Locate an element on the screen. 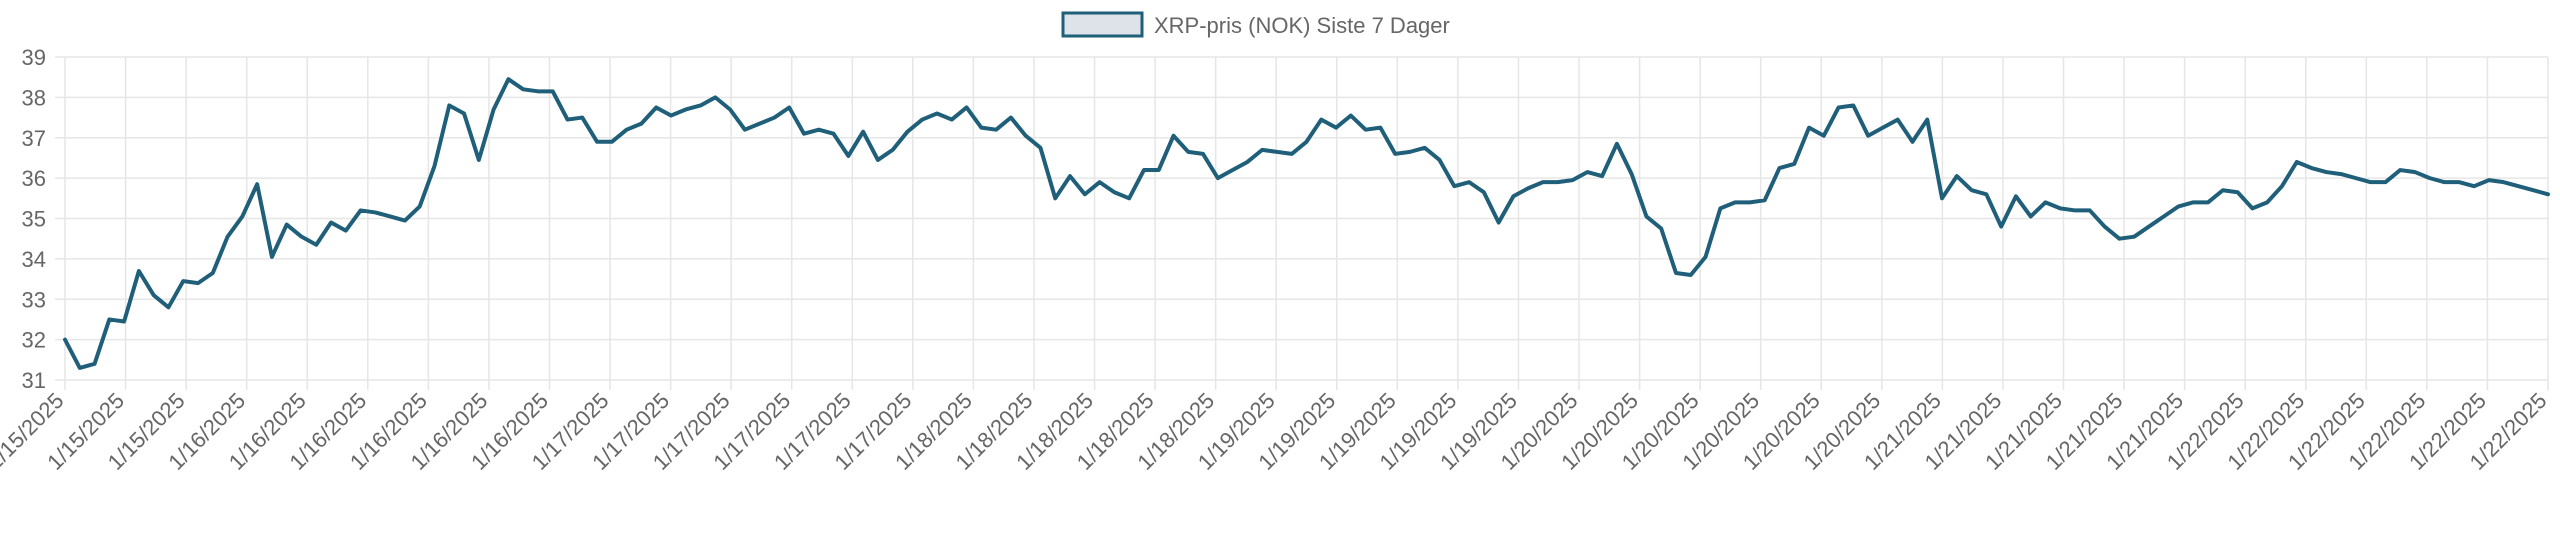 The width and height of the screenshot is (2560, 551). y-tick-label: 32 is located at coordinates (34, 340).